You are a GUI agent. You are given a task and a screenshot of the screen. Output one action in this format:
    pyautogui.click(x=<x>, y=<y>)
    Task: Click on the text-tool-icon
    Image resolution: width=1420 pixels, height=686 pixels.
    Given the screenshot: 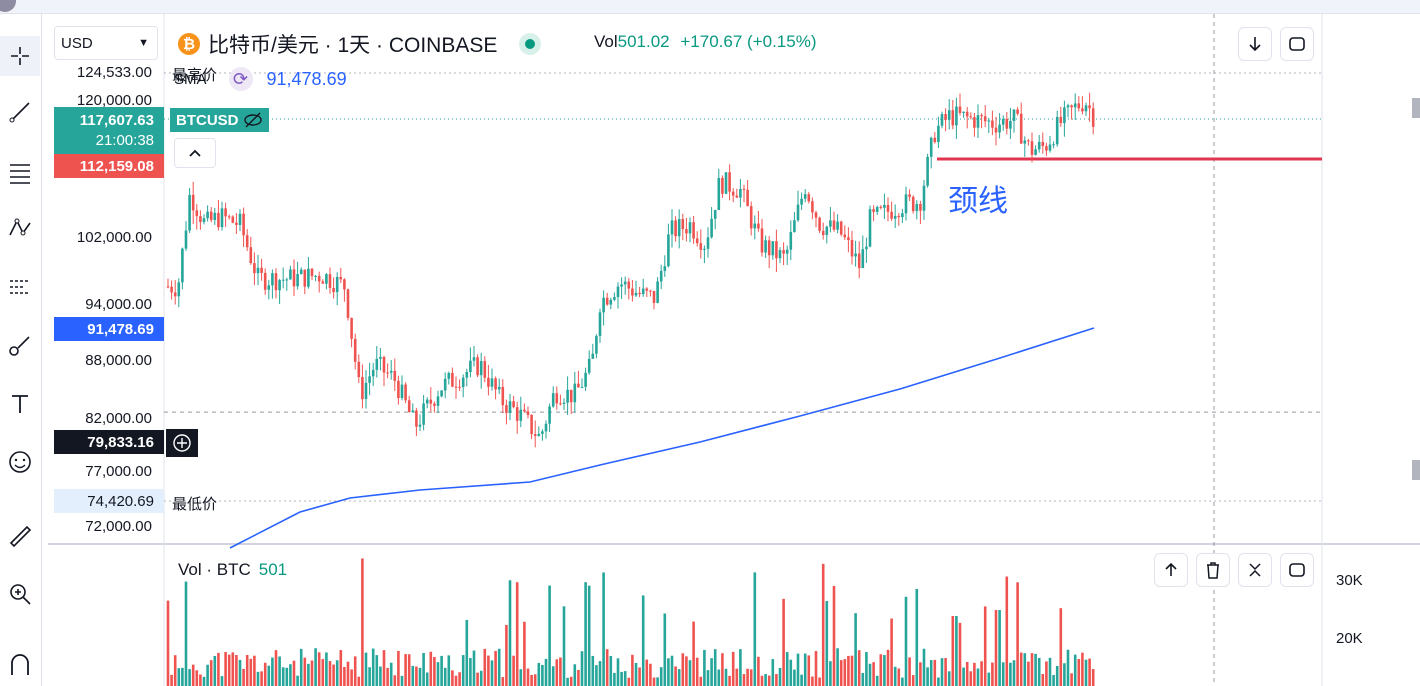 What is the action you would take?
    pyautogui.click(x=20, y=404)
    